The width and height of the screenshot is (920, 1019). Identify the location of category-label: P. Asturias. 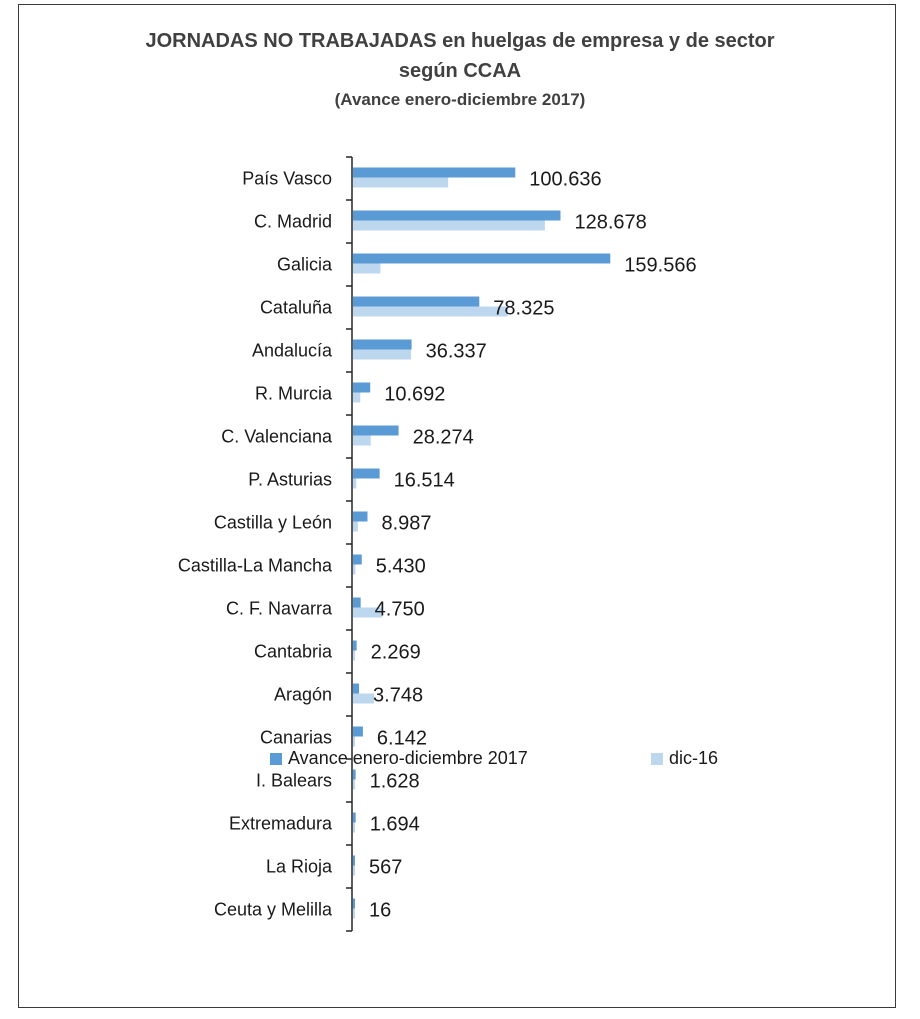
(290, 480).